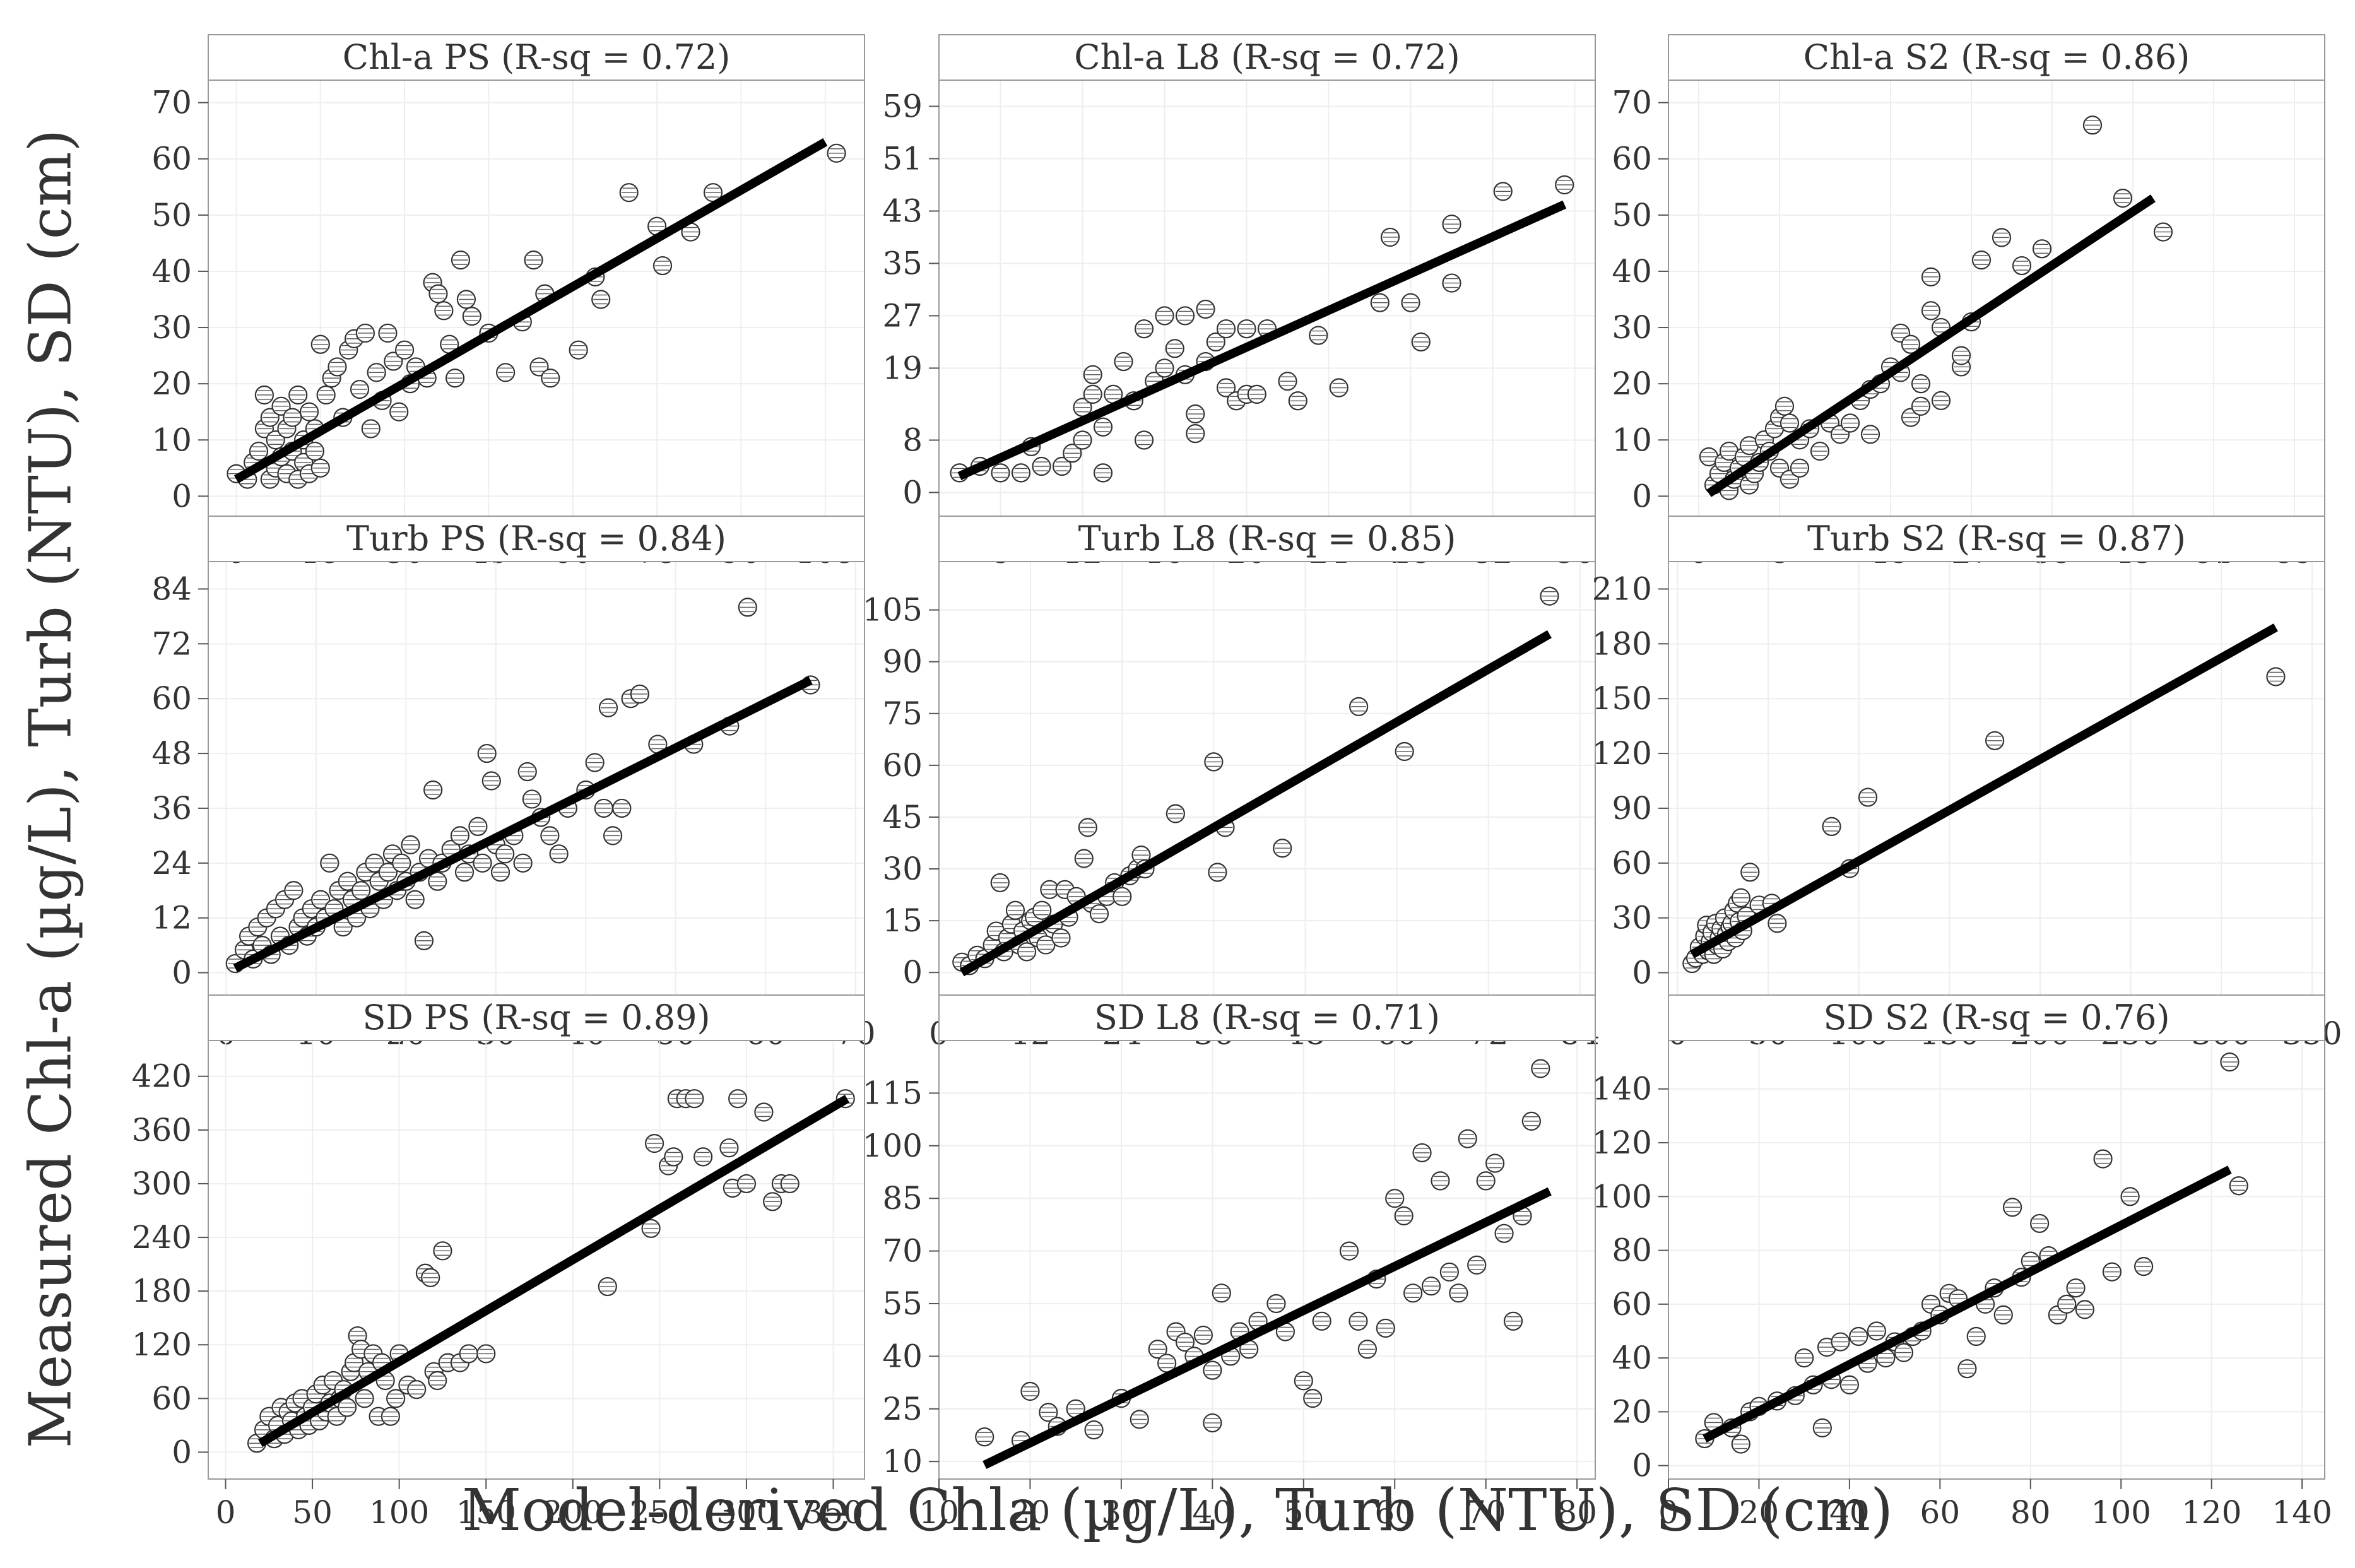 This screenshot has height=1568, width=2355. I want to click on y-tick-label: 84, so click(171, 589).